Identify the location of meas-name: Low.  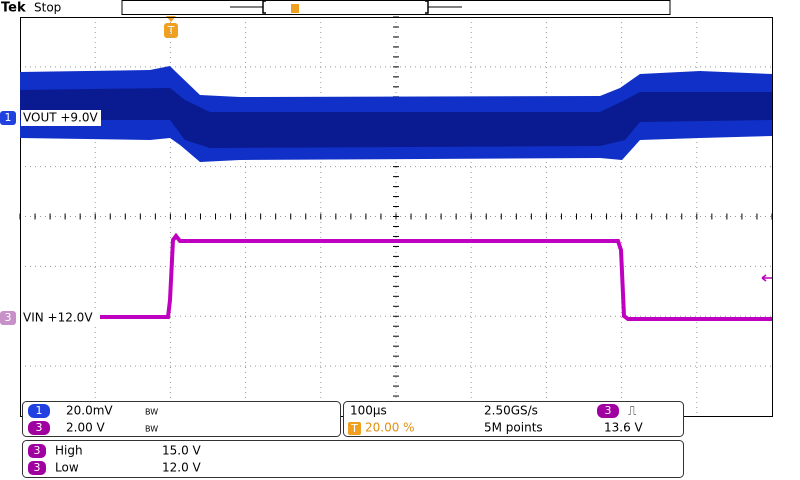
(67, 468).